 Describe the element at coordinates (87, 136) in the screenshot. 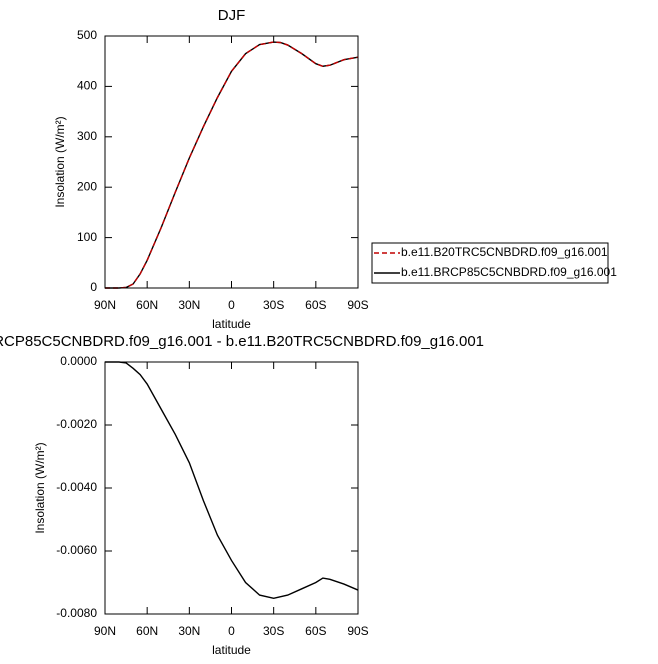

I see `y-tick-label: 300` at that location.